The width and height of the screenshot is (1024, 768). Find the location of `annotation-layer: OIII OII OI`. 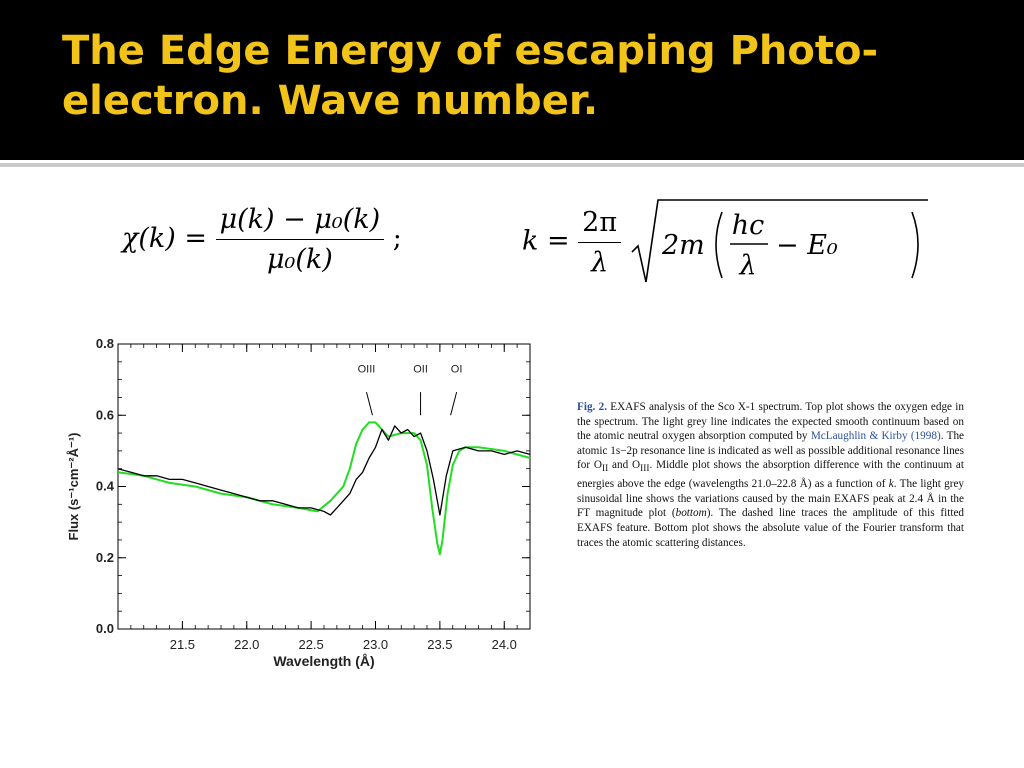

annotation-layer: OIII OII OI is located at coordinates (410, 390).